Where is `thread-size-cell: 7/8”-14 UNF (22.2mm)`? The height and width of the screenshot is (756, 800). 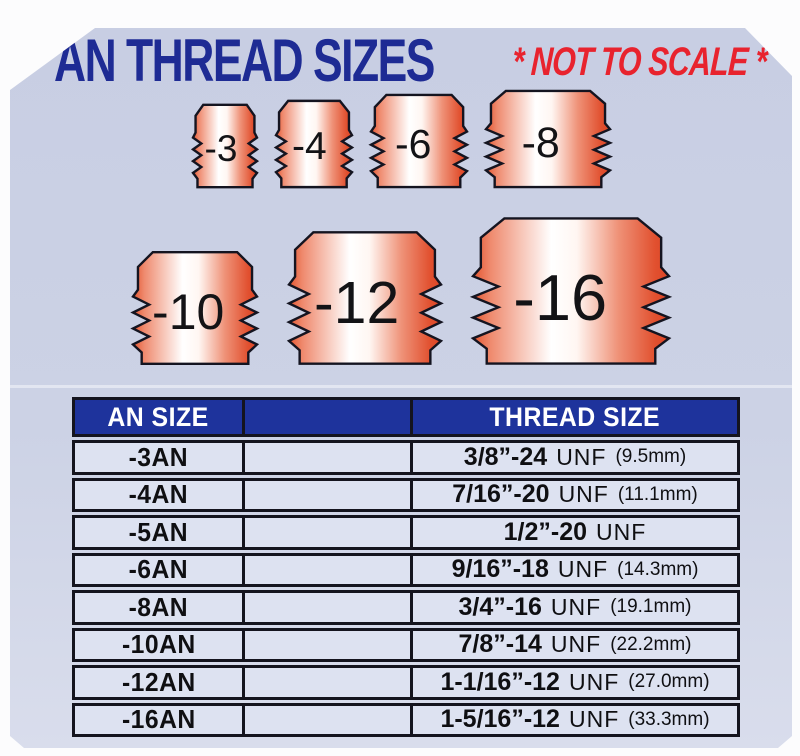 thread-size-cell: 7/8”-14 UNF (22.2mm) is located at coordinates (575, 645).